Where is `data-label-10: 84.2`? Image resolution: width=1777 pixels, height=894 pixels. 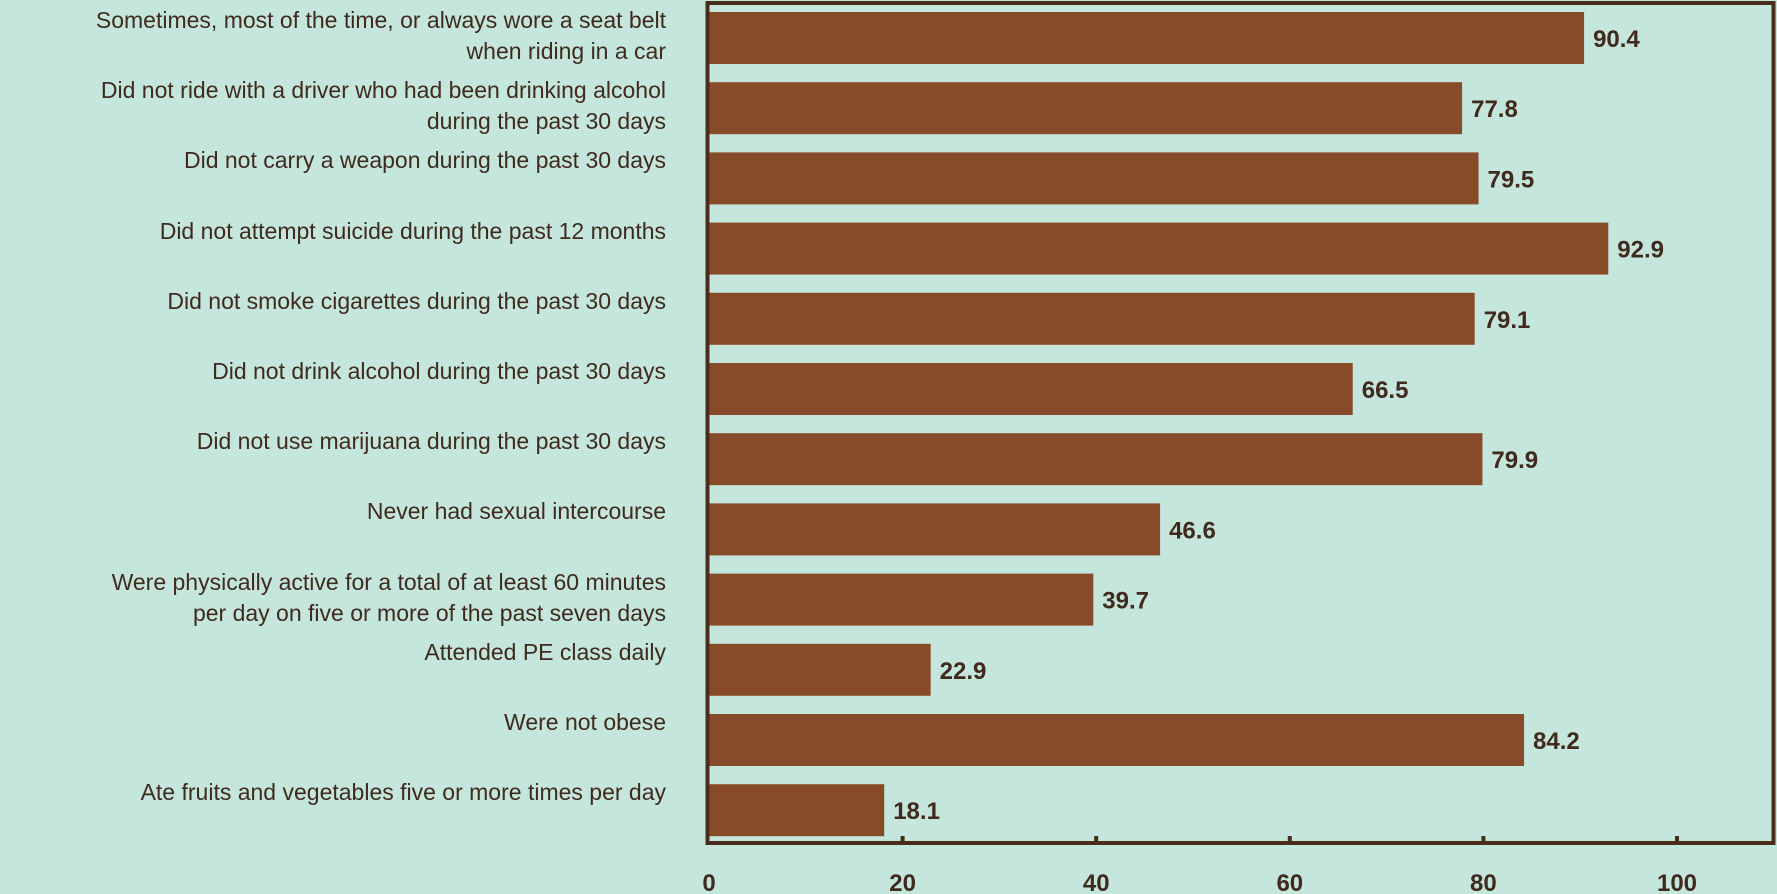
data-label-10: 84.2 is located at coordinates (1556, 741).